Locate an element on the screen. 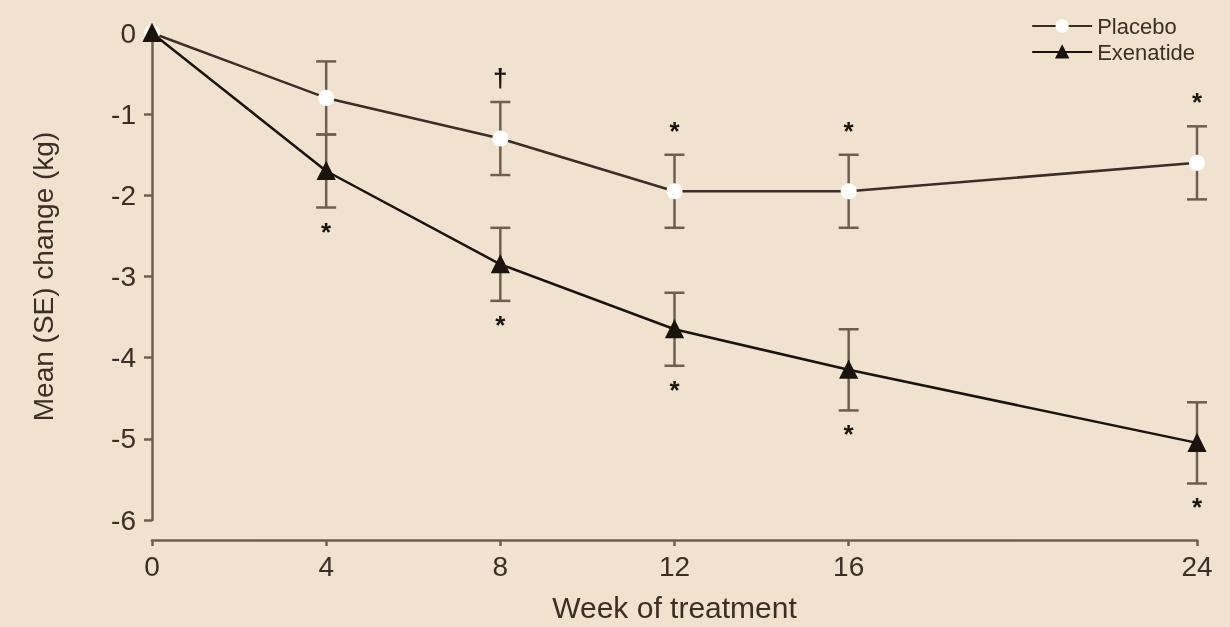  x-tick-label: 0 is located at coordinates (152, 566).